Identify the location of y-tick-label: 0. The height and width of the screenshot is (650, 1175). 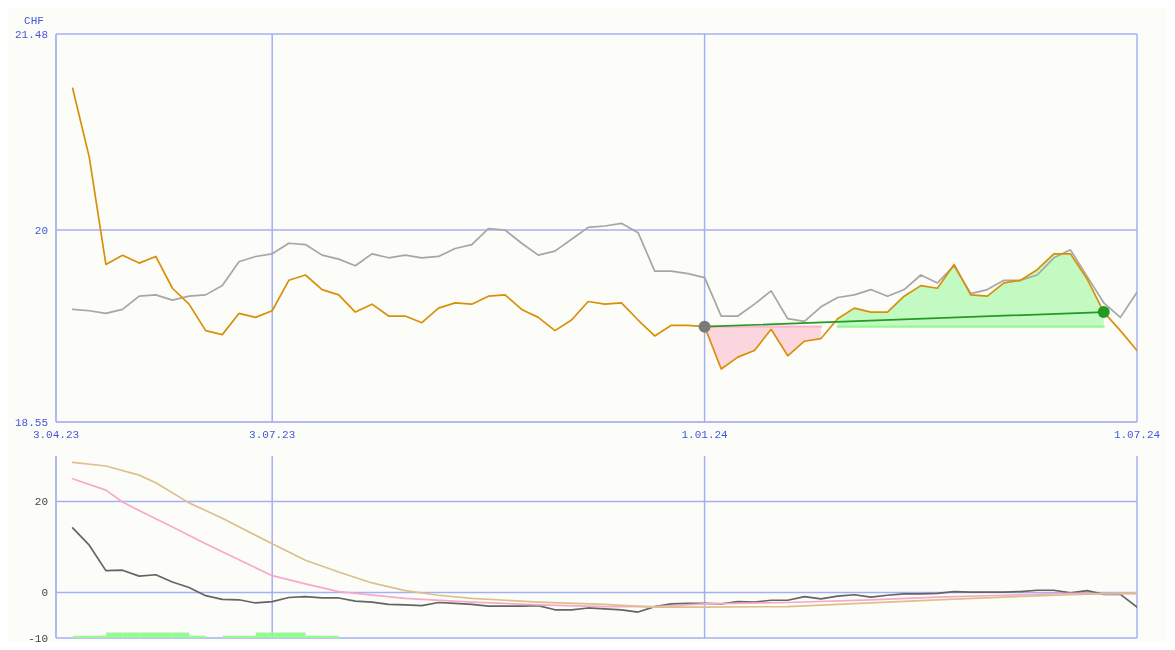
(44, 593).